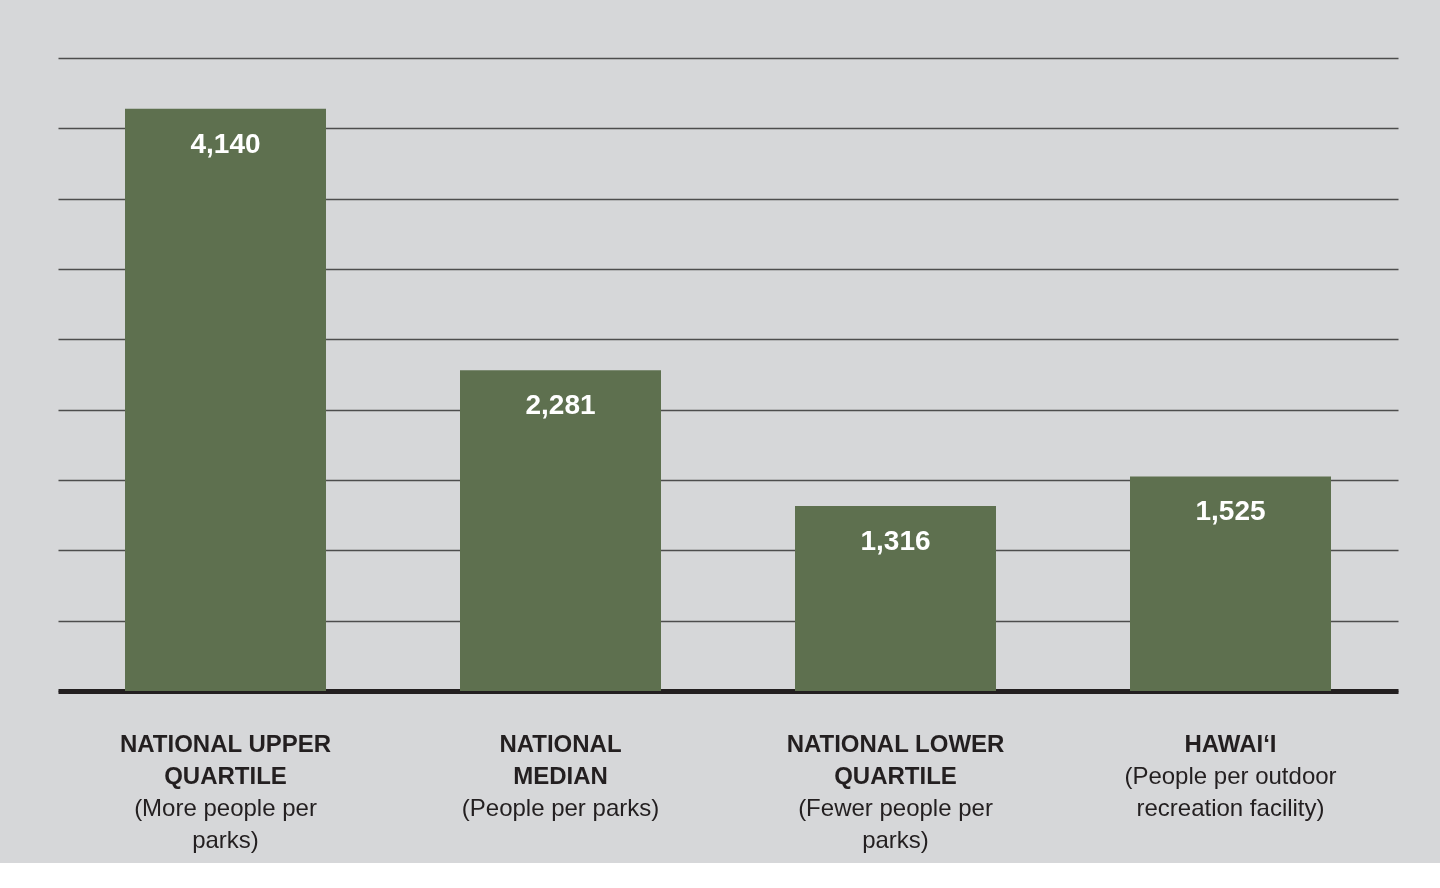 The image size is (1440, 888). Describe the element at coordinates (895, 791) in the screenshot. I see `category-label: NATIONAL LOWER QUARTILE (Fewer people per parks)` at that location.